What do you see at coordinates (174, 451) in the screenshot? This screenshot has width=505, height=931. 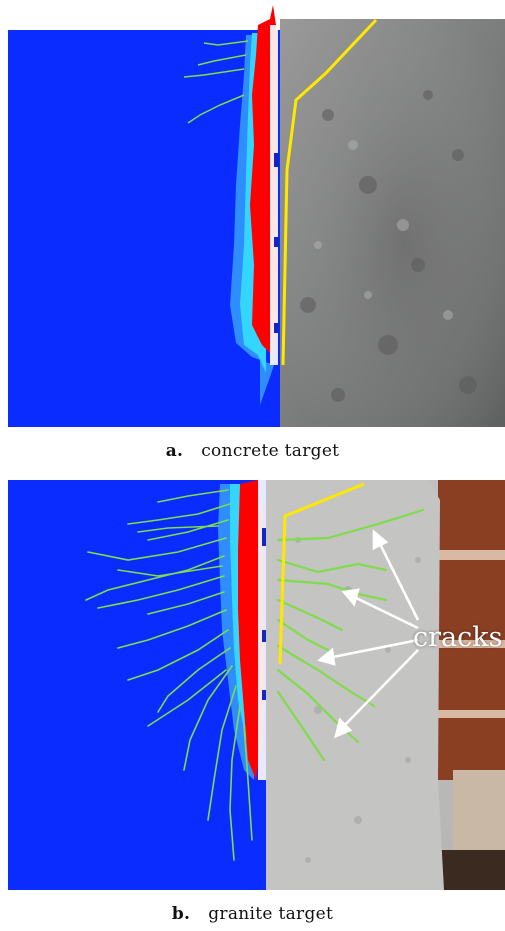 I see `caption-letter-a: a.` at bounding box center [174, 451].